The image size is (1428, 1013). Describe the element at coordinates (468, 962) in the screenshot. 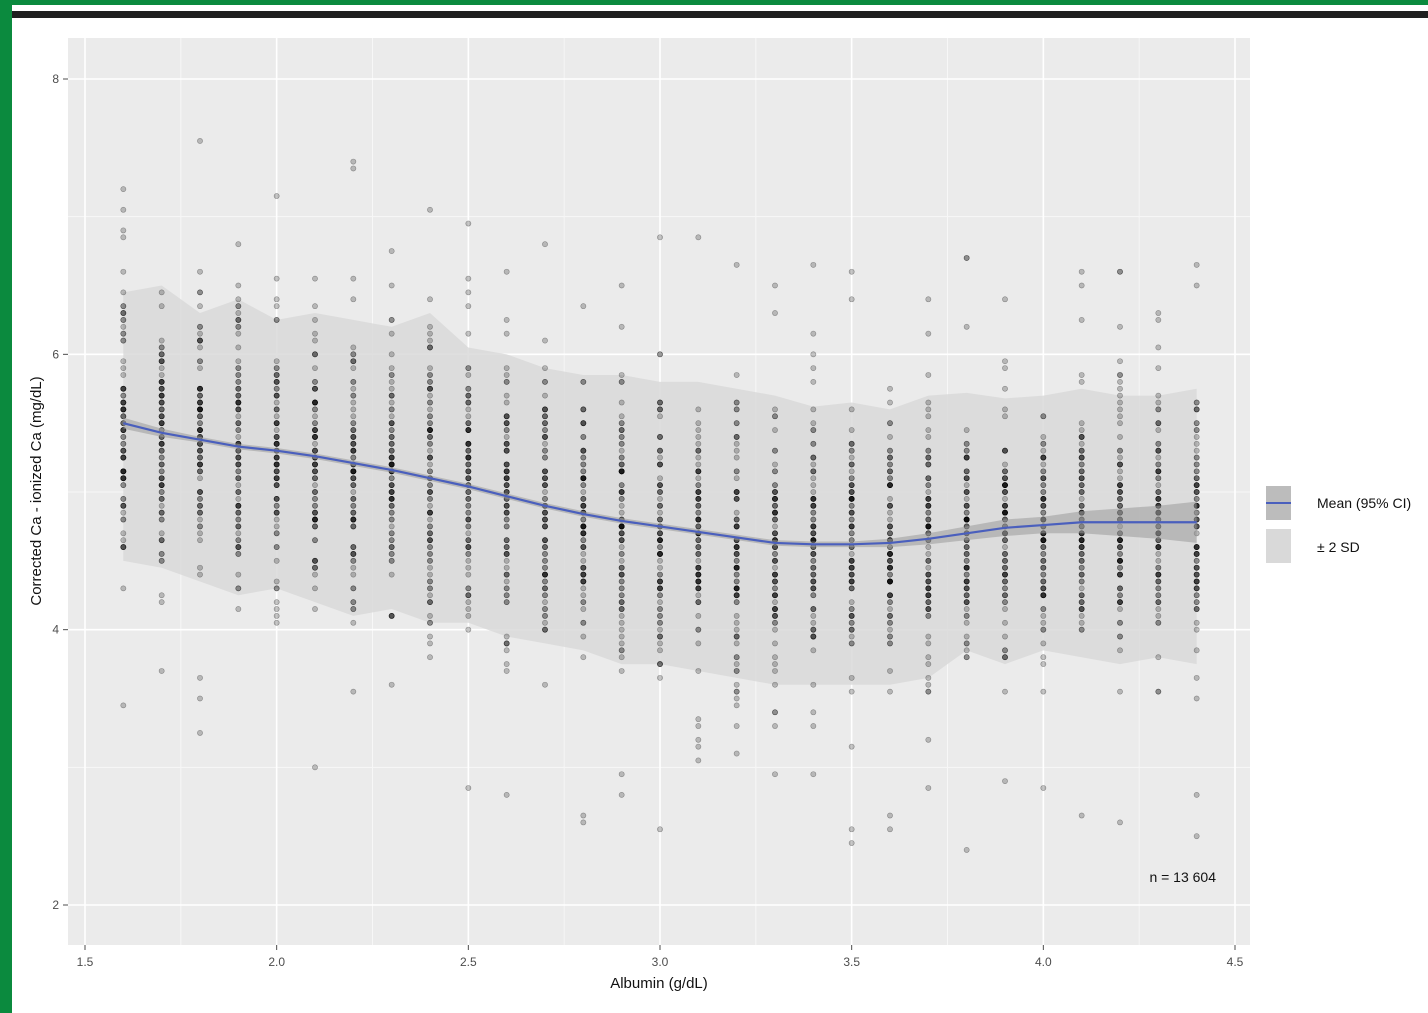

I see `x-tick-label: 2.5` at that location.